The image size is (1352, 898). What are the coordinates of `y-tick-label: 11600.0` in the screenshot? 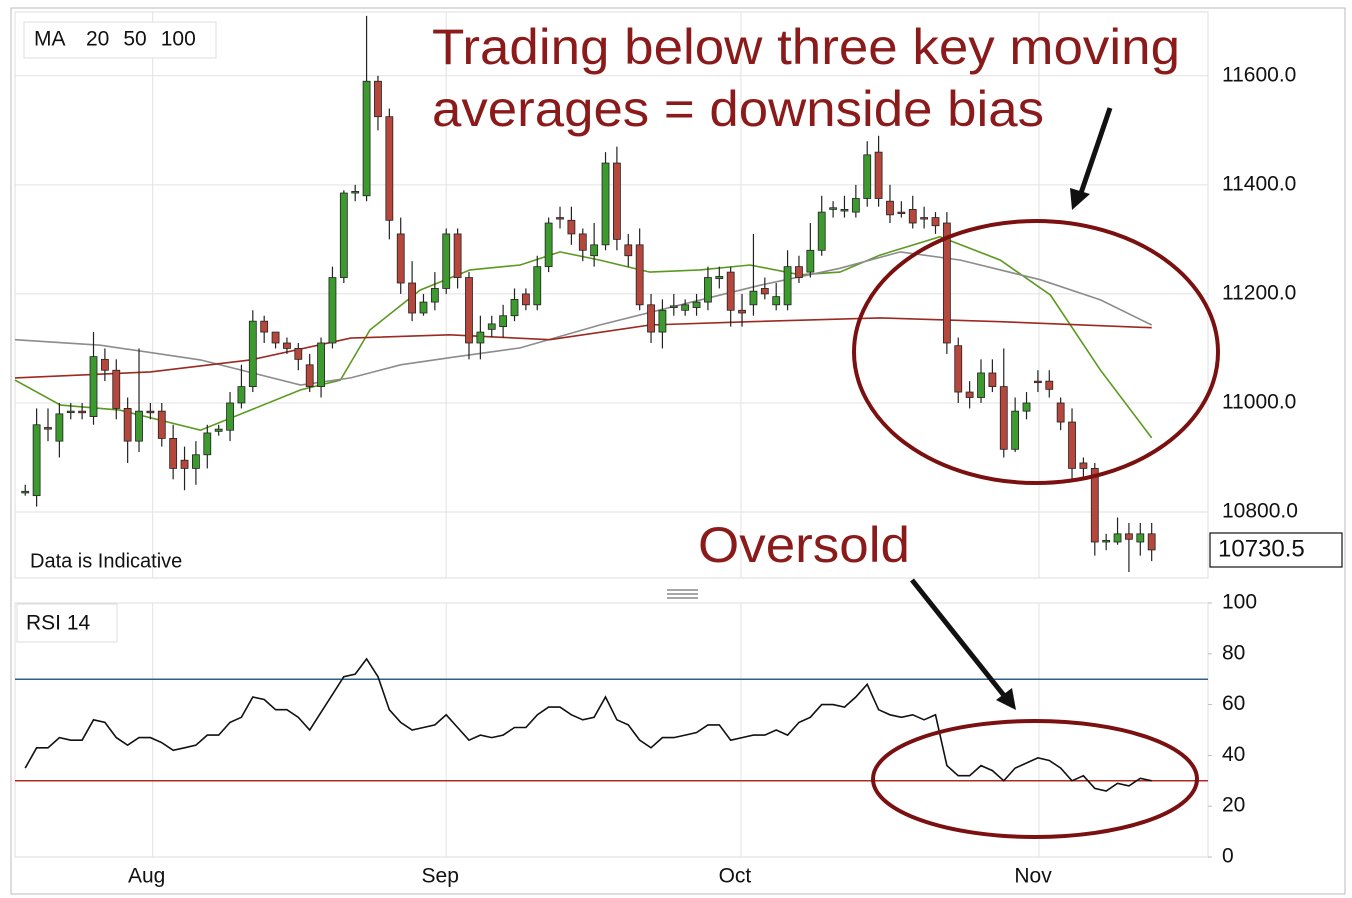 It's located at (1259, 74).